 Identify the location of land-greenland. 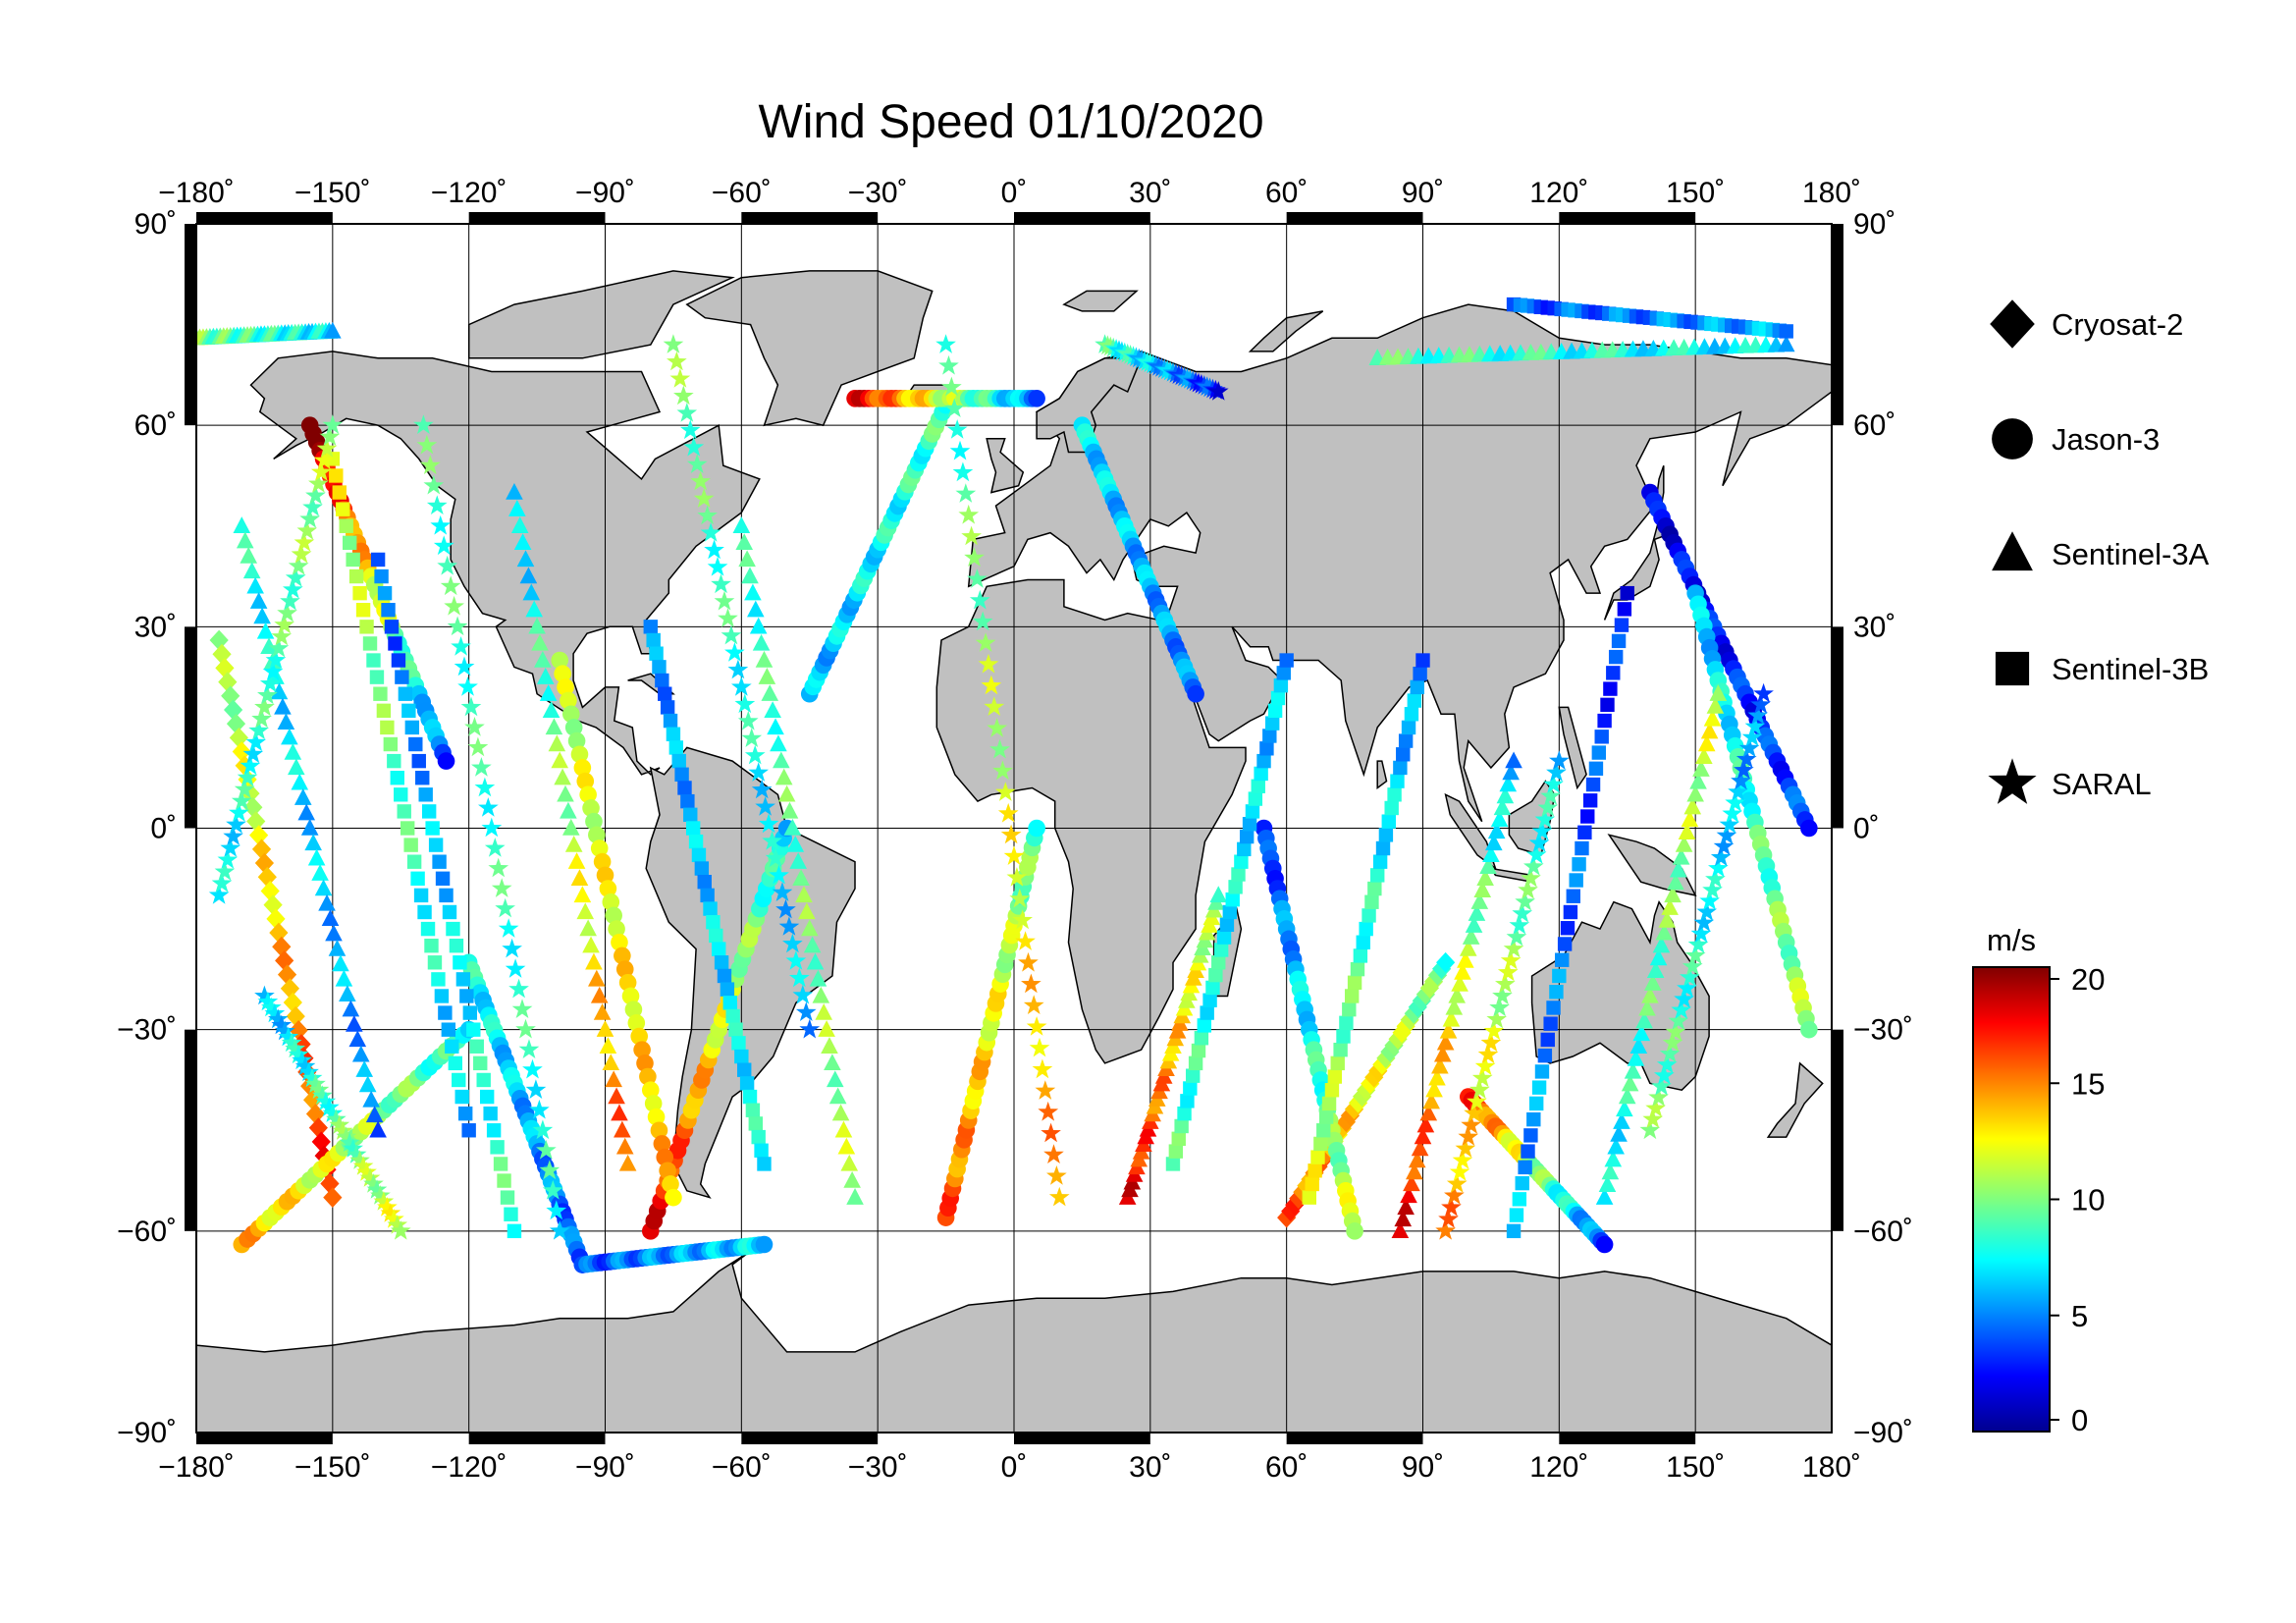
(809, 348).